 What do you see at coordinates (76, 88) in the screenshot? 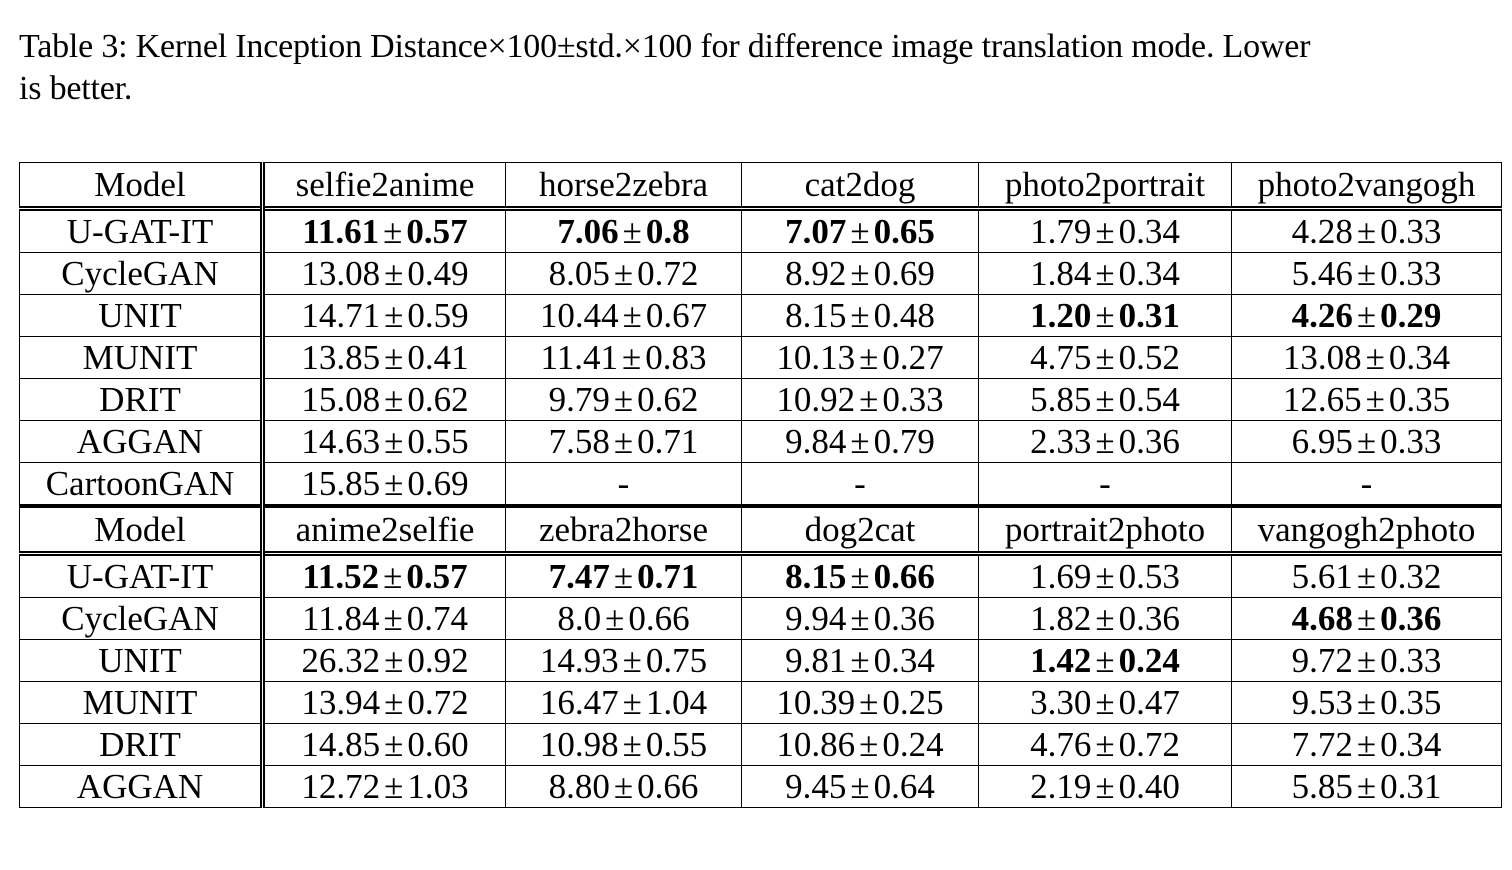
I see `caption-line-2: is better.` at bounding box center [76, 88].